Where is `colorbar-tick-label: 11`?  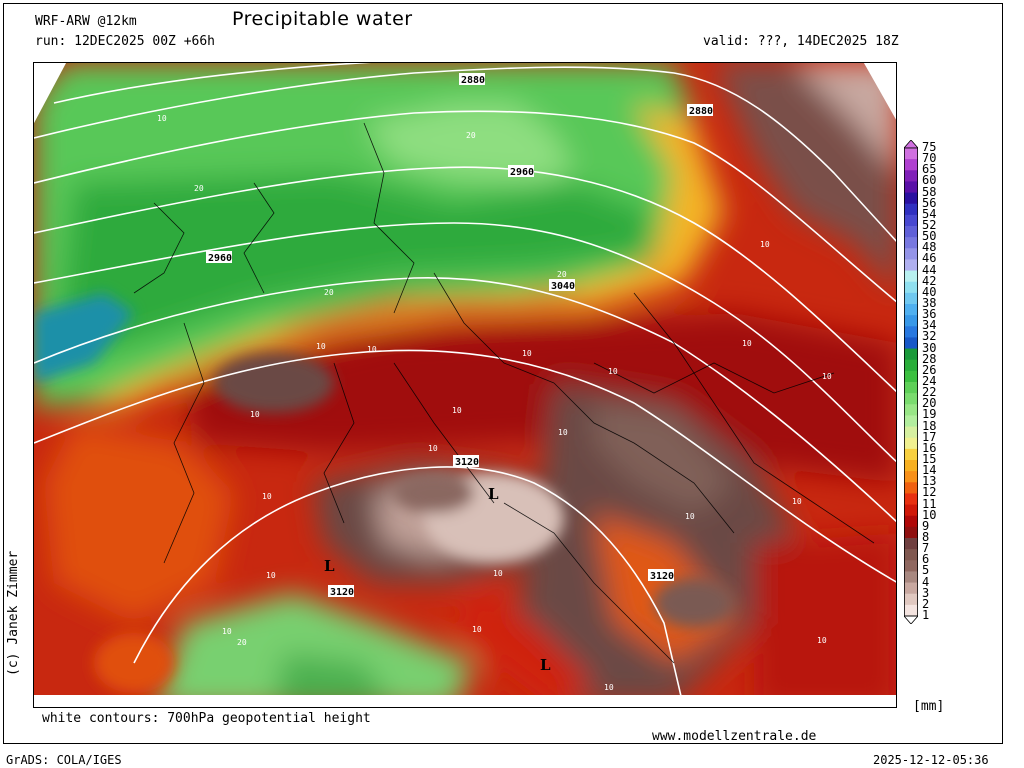
colorbar-tick-label: 11 is located at coordinates (929, 503).